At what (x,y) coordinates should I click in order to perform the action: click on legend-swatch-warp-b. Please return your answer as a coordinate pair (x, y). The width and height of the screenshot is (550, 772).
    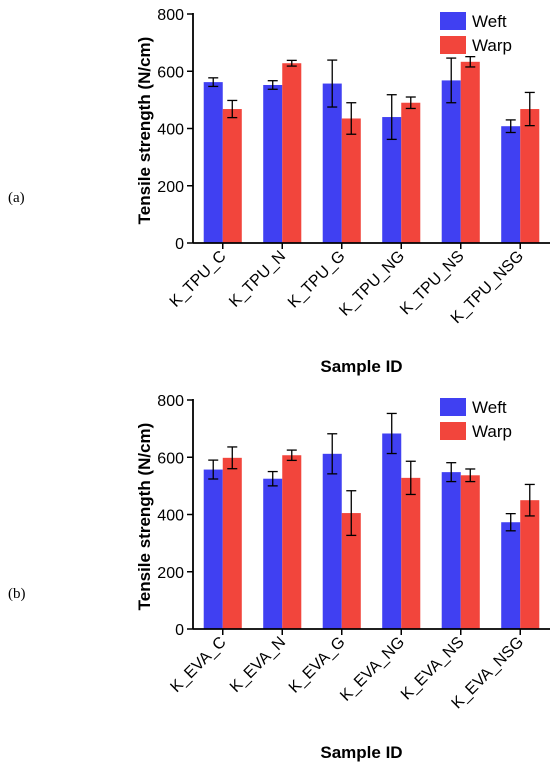
    Looking at the image, I should click on (453, 431).